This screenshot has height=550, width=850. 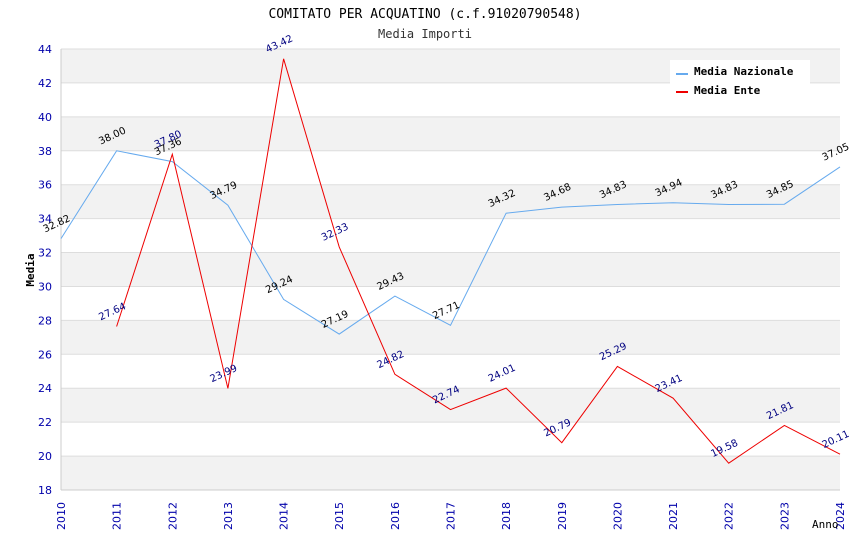 I want to click on legend-label-nazionale: Media Nazionale, so click(x=744, y=71).